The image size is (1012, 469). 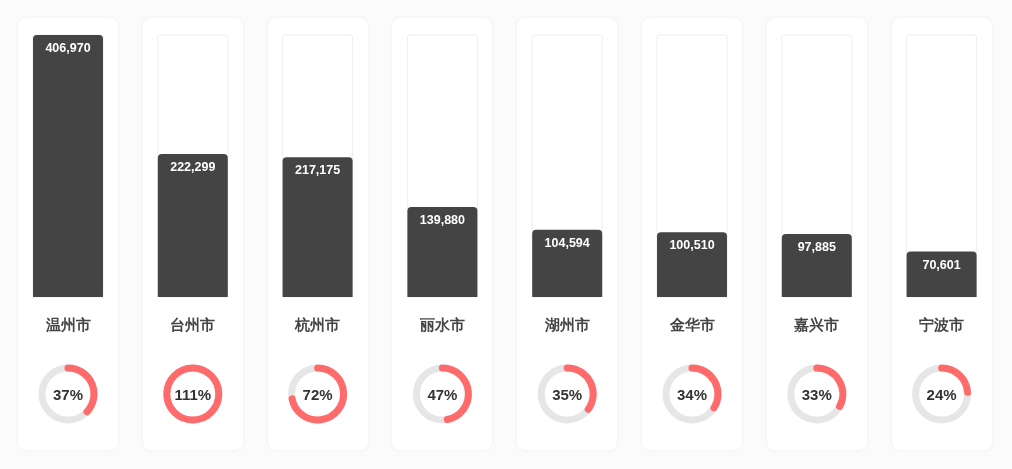 I want to click on x-tick-label: 湖州市, so click(x=566, y=324).